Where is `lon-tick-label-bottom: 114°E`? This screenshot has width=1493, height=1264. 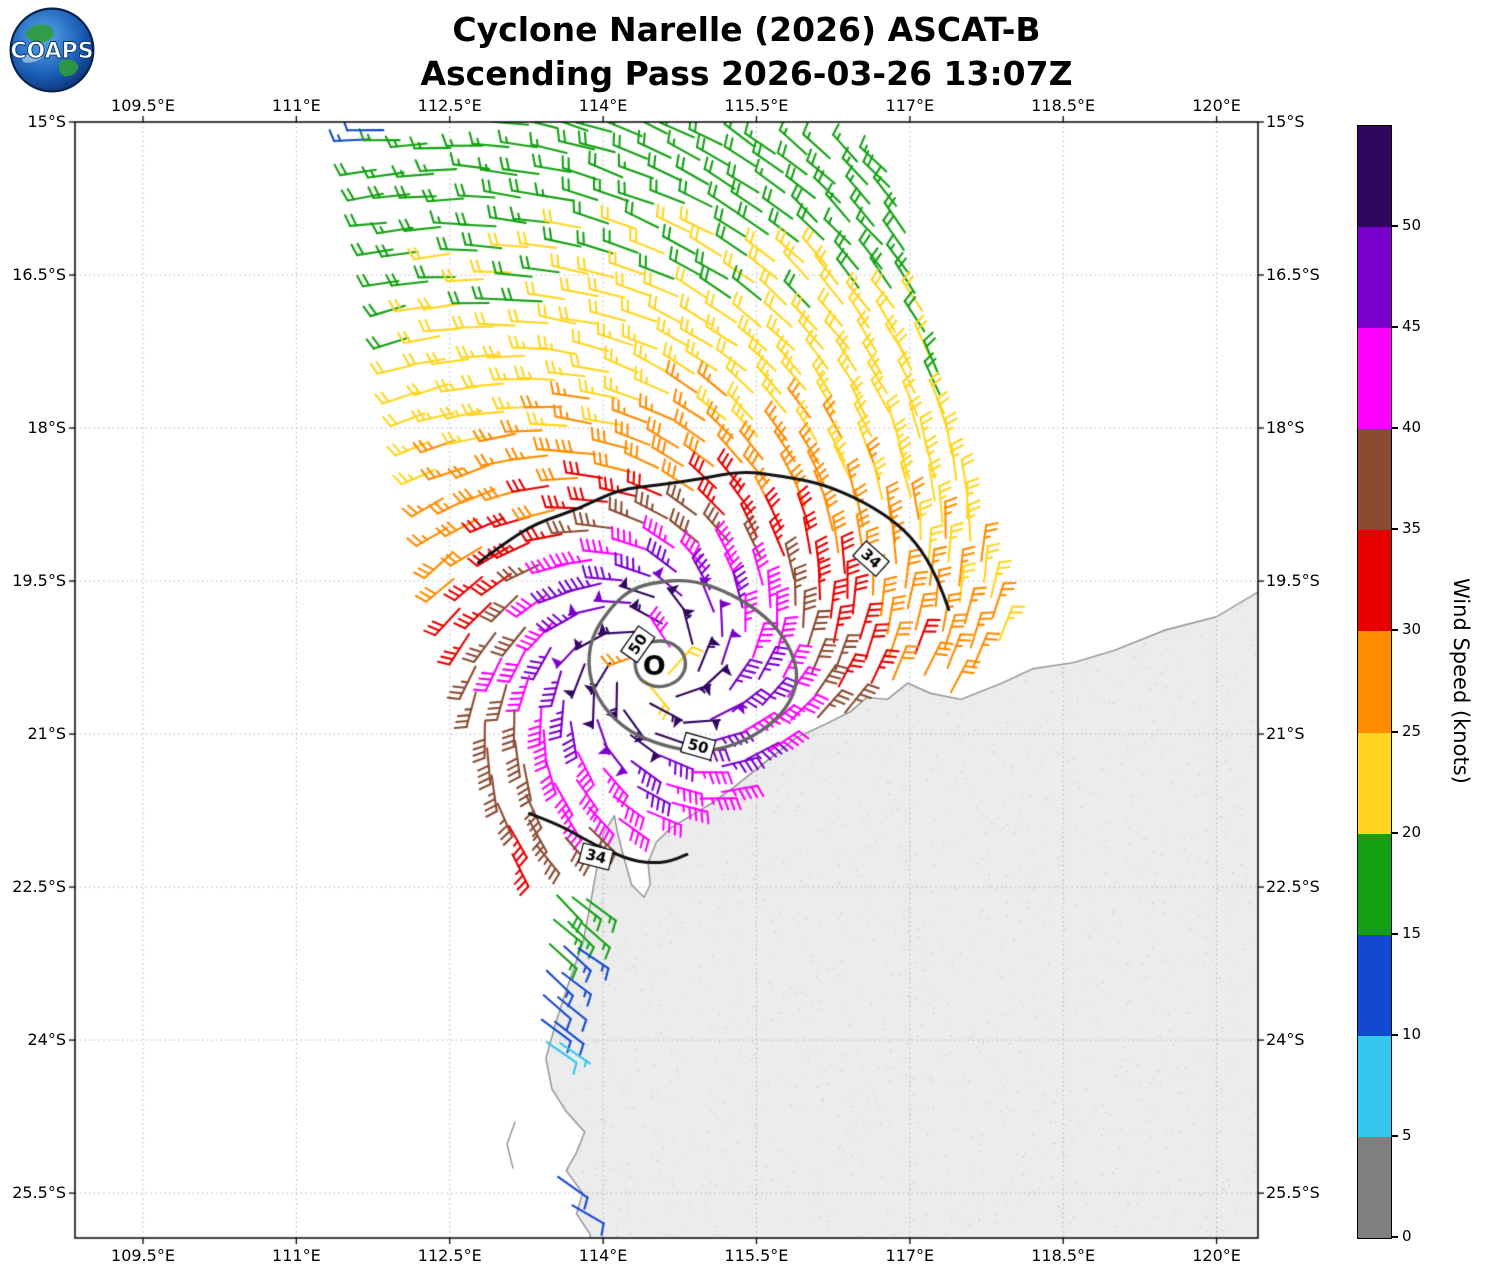 lon-tick-label-bottom: 114°E is located at coordinates (603, 1255).